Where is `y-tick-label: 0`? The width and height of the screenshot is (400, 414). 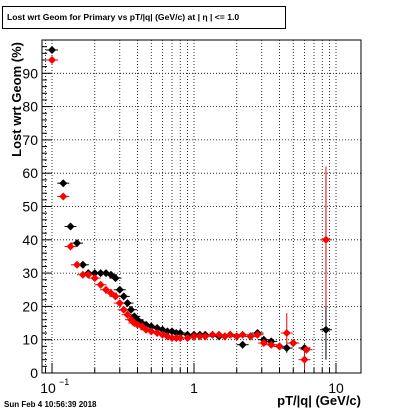 y-tick-label: 0 is located at coordinates (34, 373).